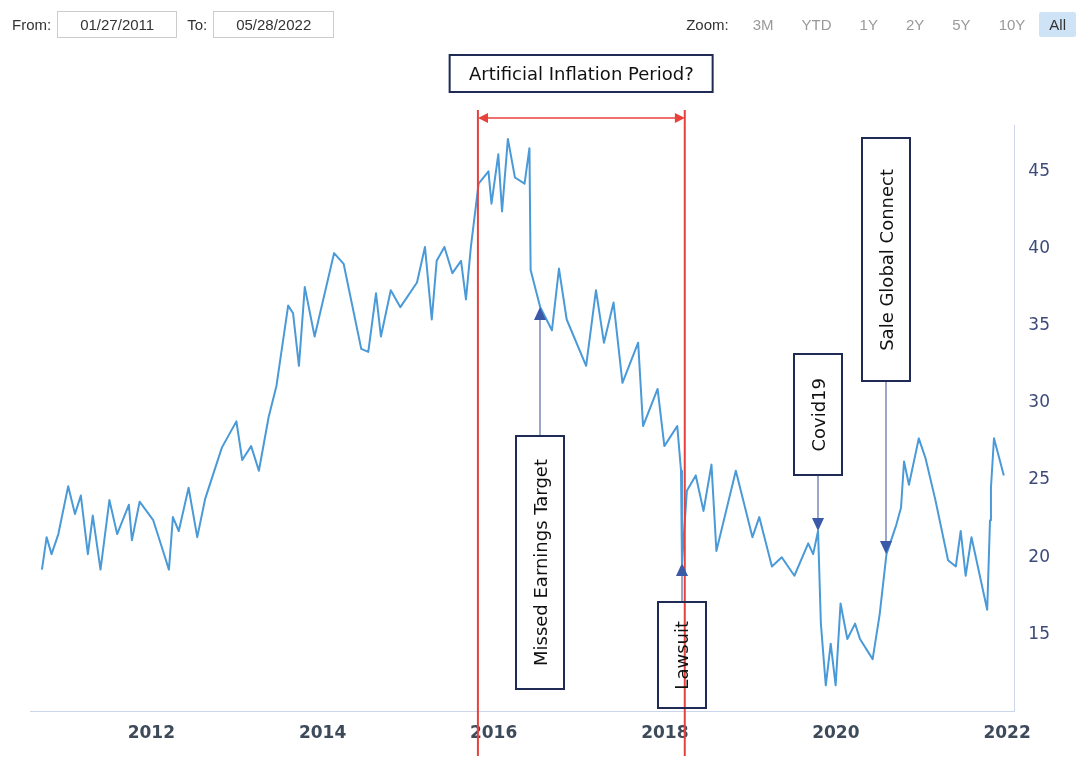 The width and height of the screenshot is (1084, 767). What do you see at coordinates (886, 259) in the screenshot?
I see `annotation: Sale Global Connect` at bounding box center [886, 259].